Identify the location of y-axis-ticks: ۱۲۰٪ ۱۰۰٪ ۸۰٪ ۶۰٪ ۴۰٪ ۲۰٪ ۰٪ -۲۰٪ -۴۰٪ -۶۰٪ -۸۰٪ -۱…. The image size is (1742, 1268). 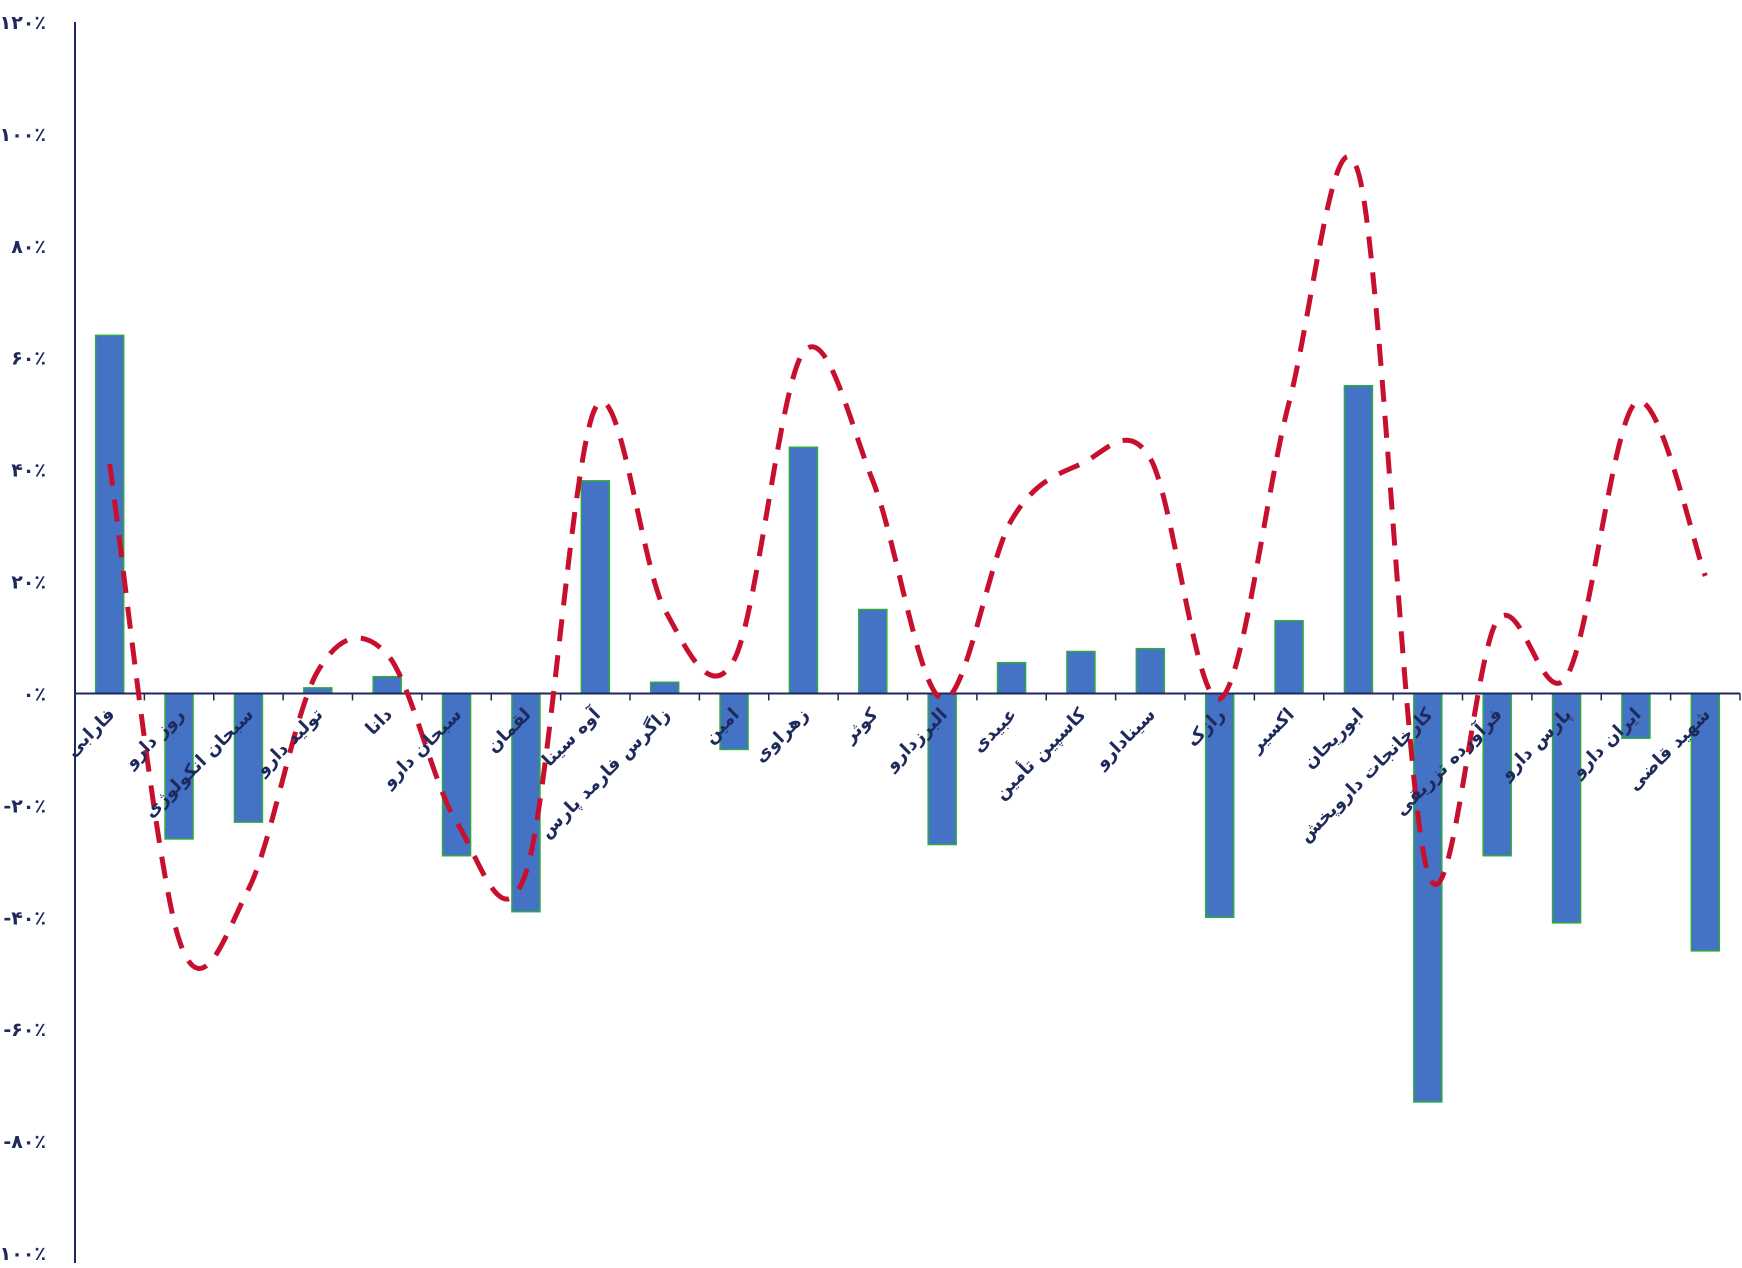
(23, 638).